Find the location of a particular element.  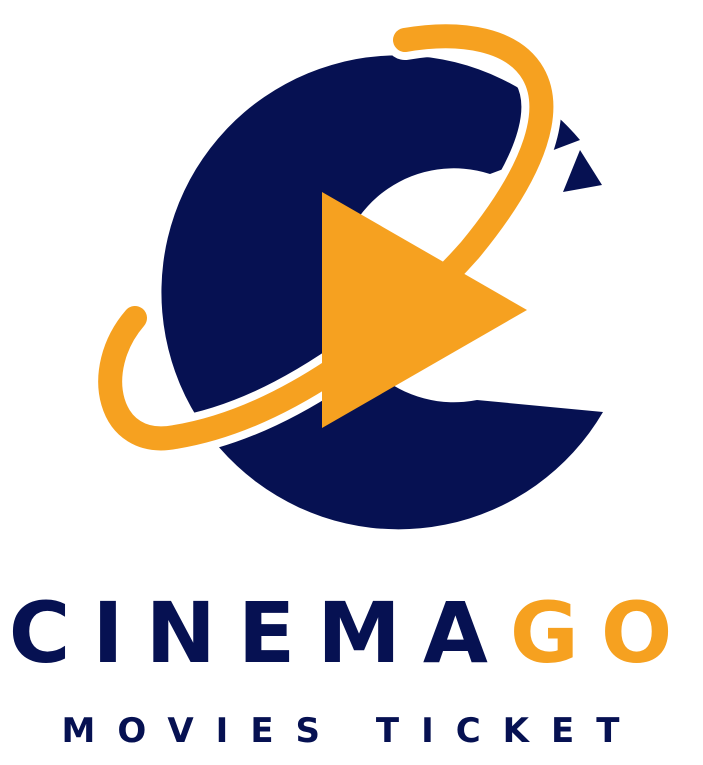

c-terminal-accent is located at coordinates (582, 171).